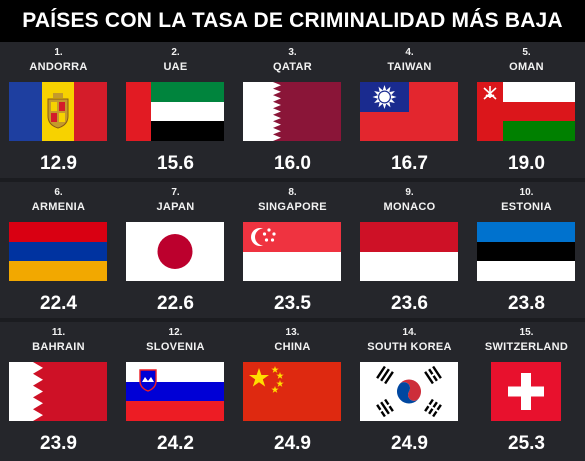 Image resolution: width=585 pixels, height=461 pixels. Describe the element at coordinates (292, 303) in the screenshot. I see `crime-rate-value: 23.5` at that location.